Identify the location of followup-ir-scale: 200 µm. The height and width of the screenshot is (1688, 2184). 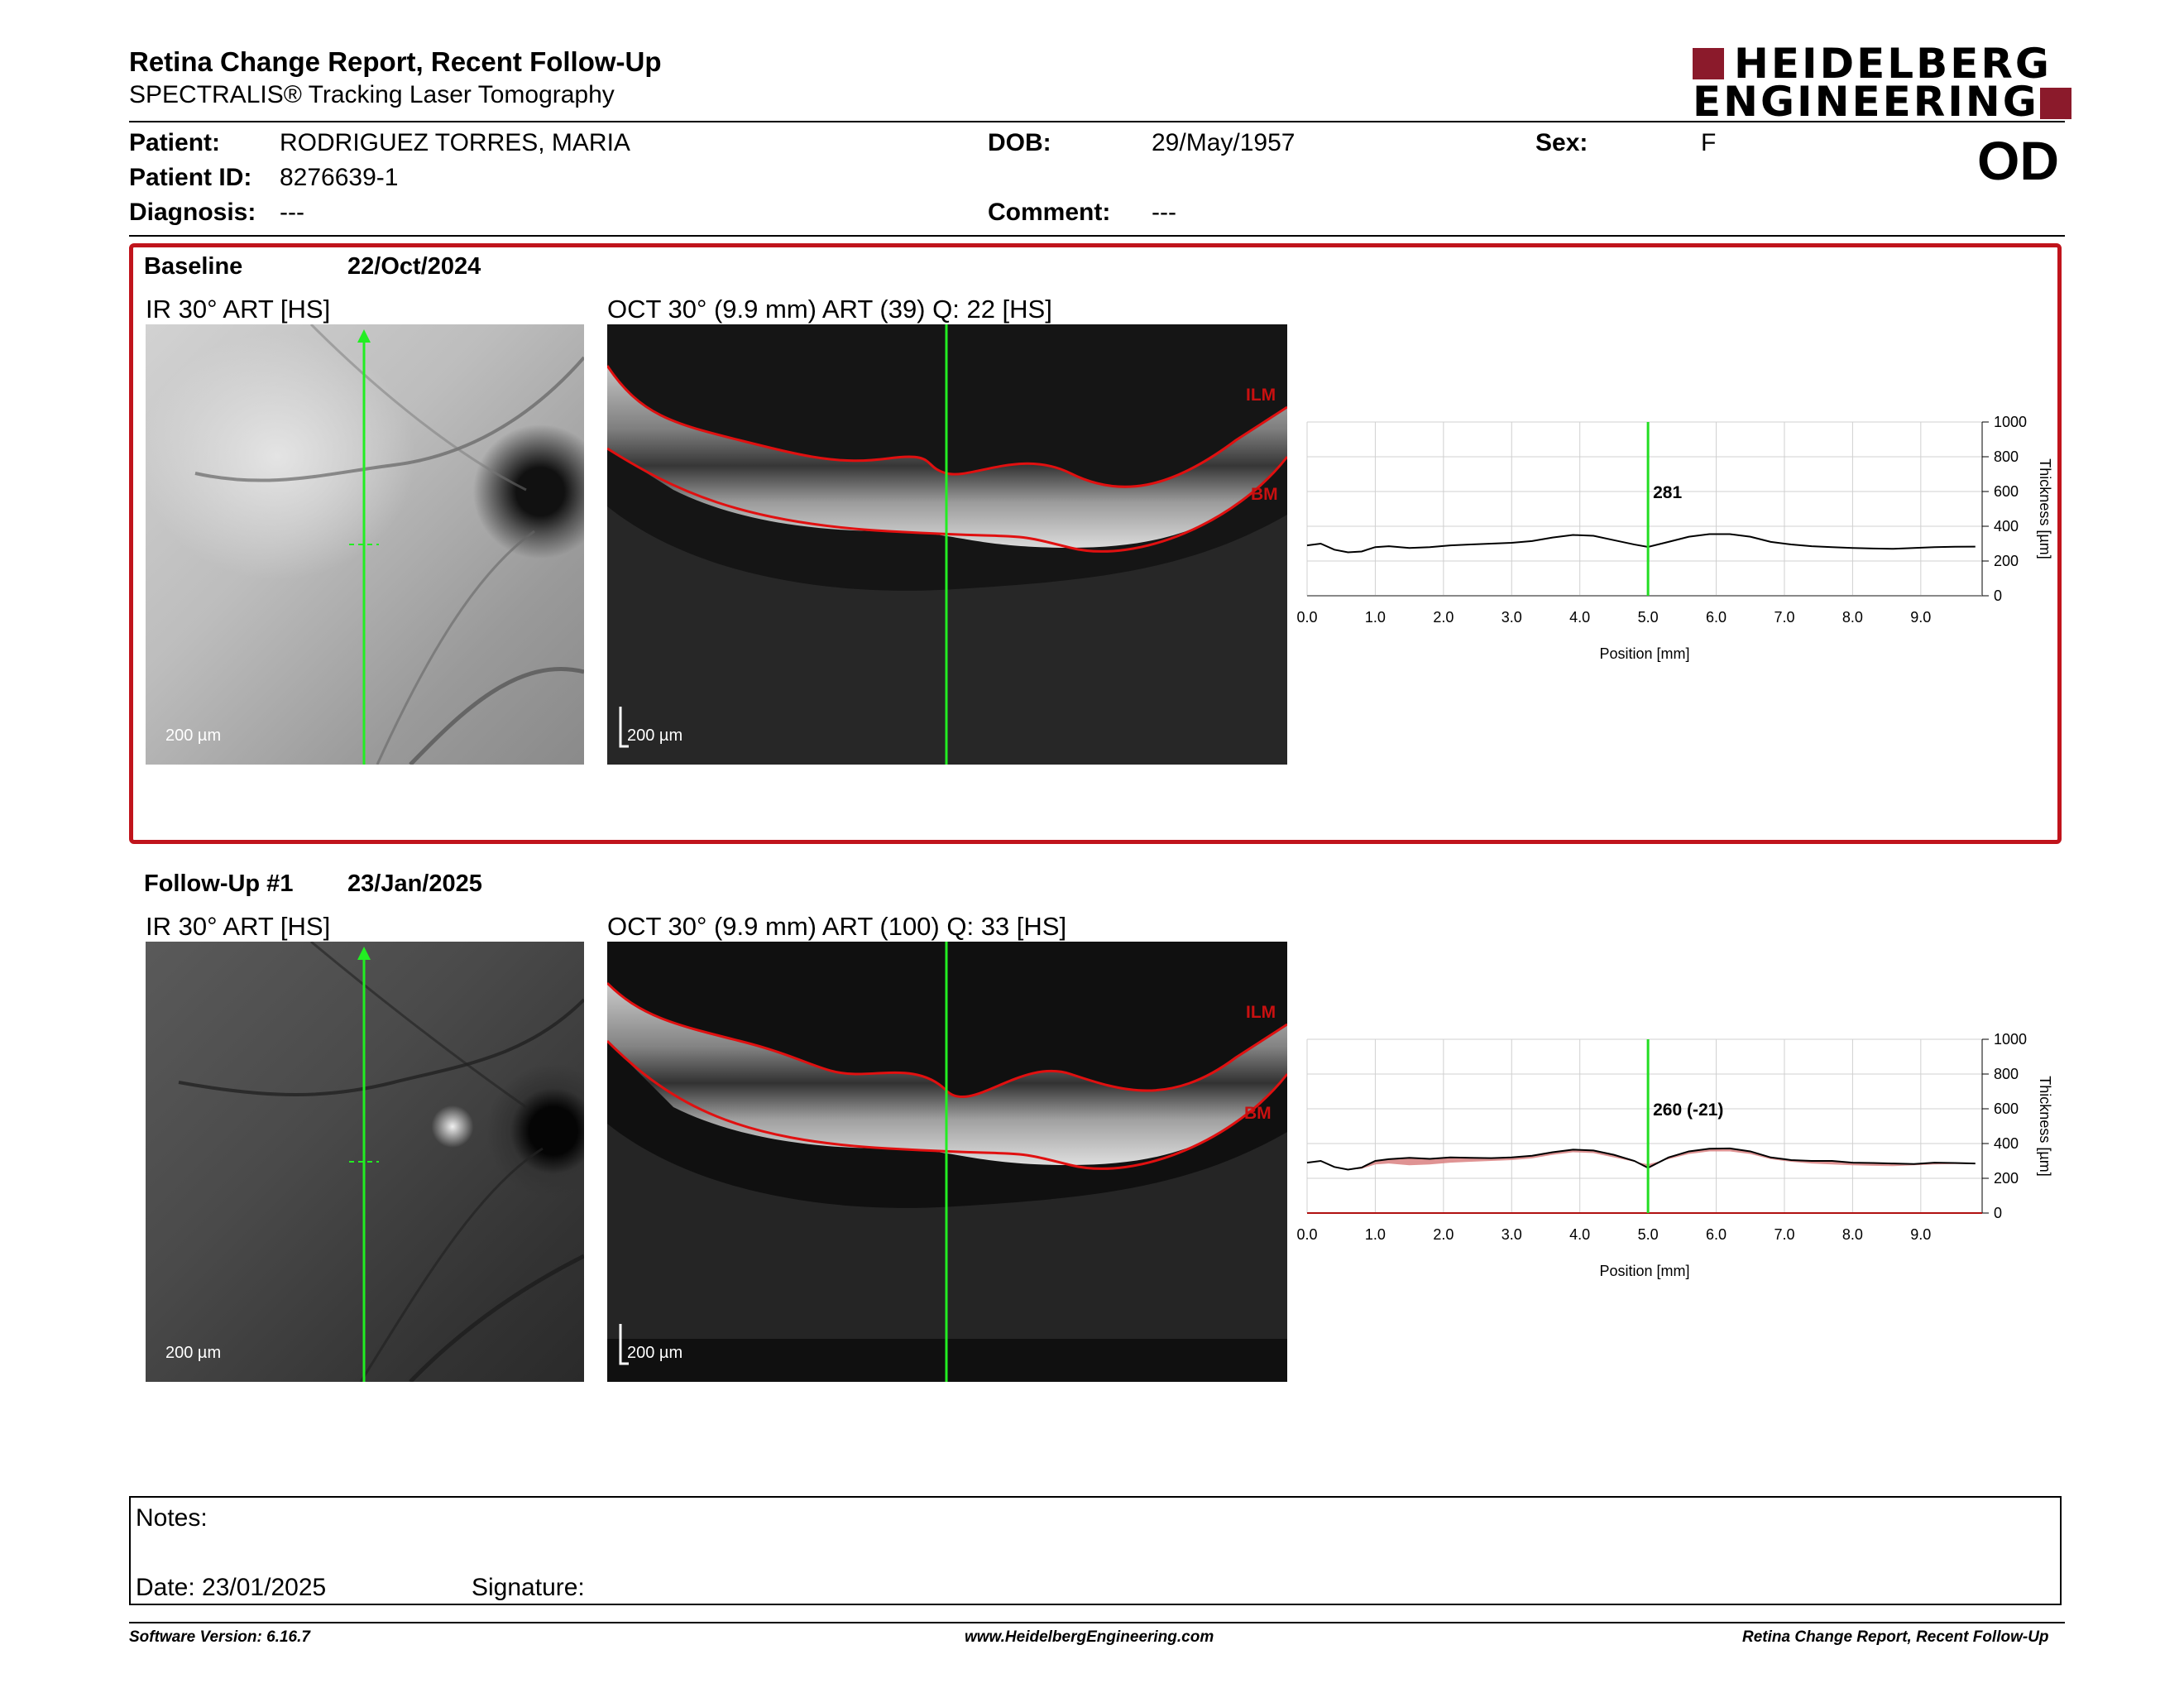
(193, 1353).